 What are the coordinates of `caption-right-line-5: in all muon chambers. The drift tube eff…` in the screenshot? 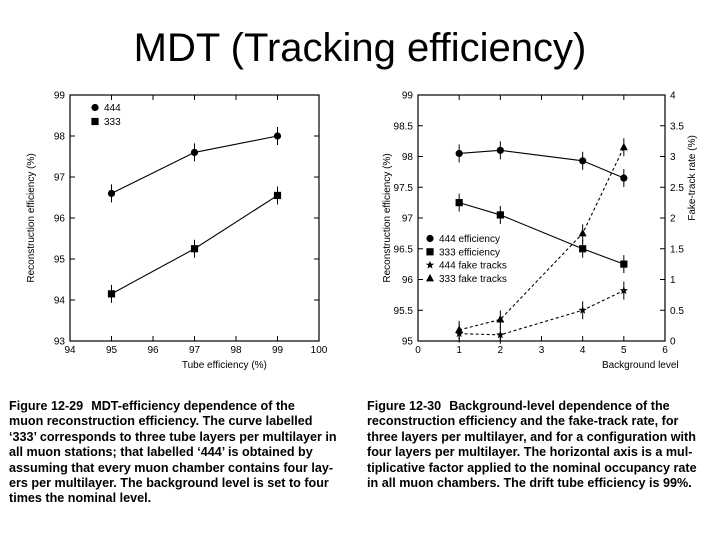 It's located at (529, 483).